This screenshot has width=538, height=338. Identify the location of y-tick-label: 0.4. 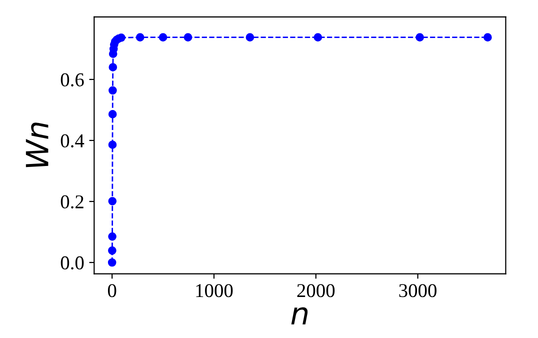
(72, 141).